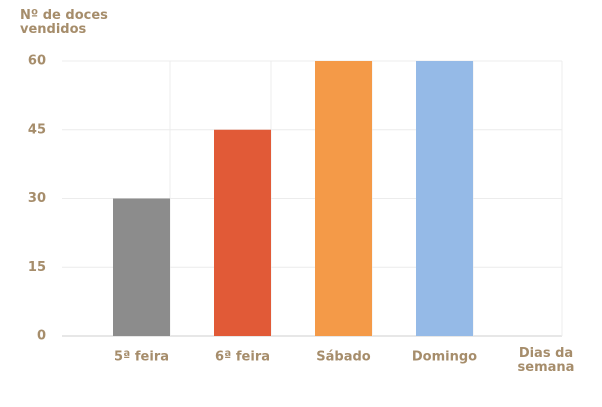  I want to click on x-tick-label: Sábado, so click(343, 357).